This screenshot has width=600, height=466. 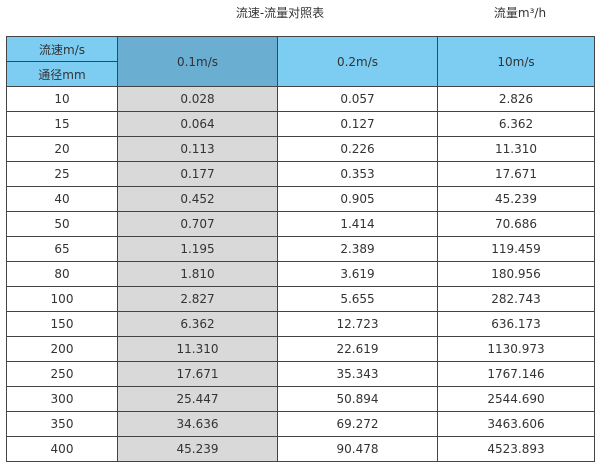 I want to click on flow-cell: 0.452, so click(x=197, y=199).